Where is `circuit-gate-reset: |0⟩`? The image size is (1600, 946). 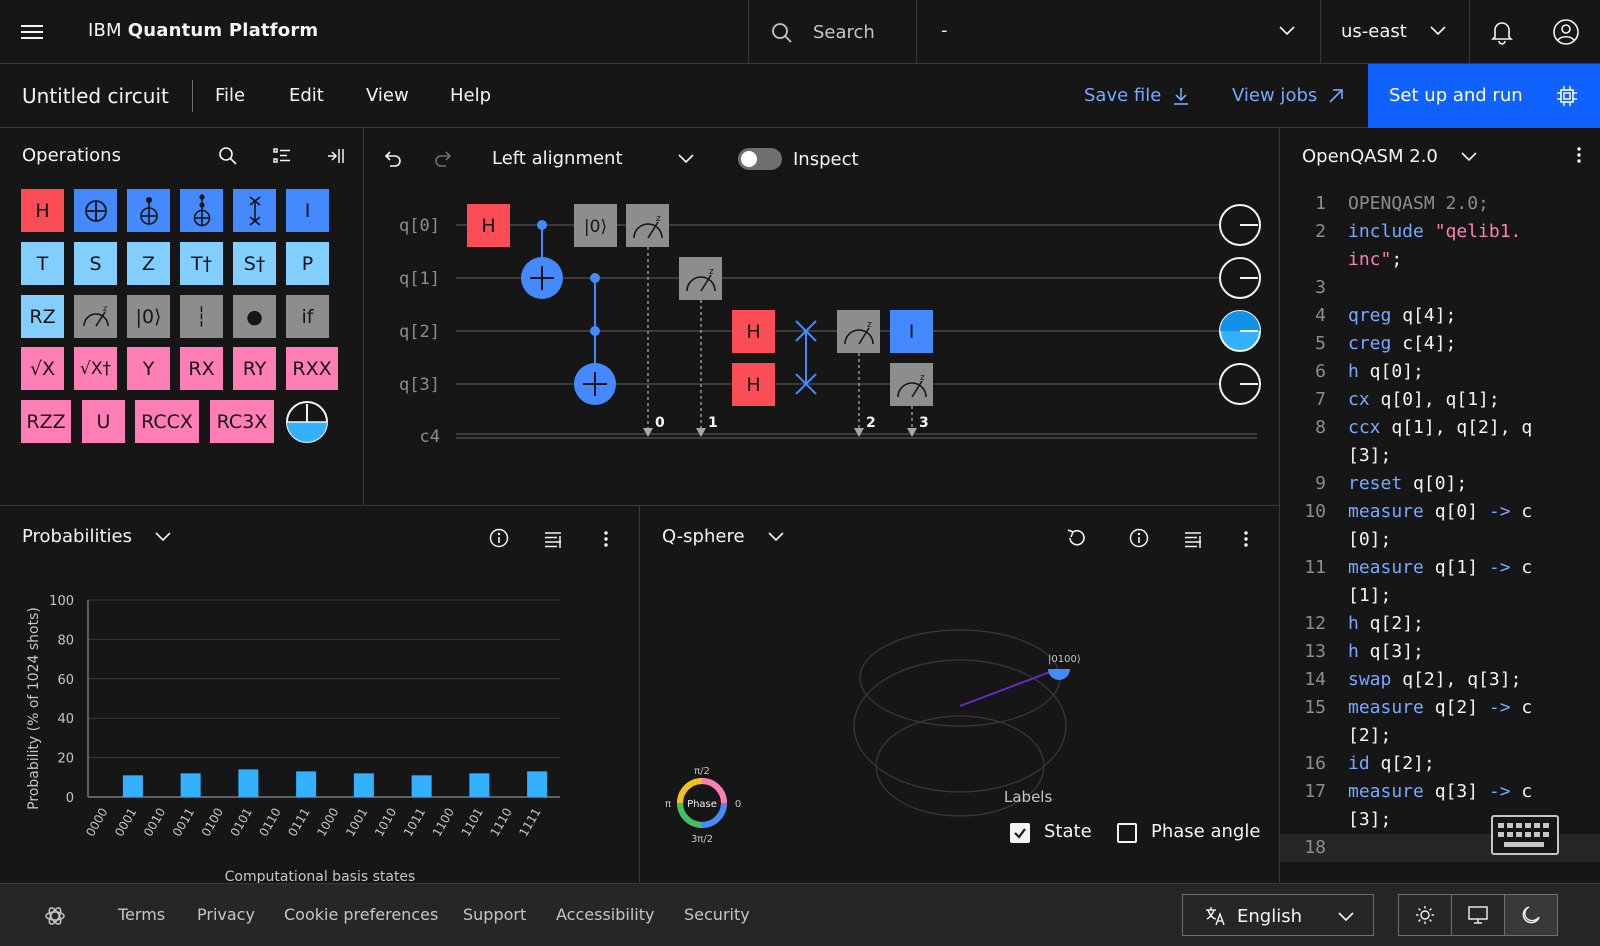 circuit-gate-reset: |0⟩ is located at coordinates (595, 225).